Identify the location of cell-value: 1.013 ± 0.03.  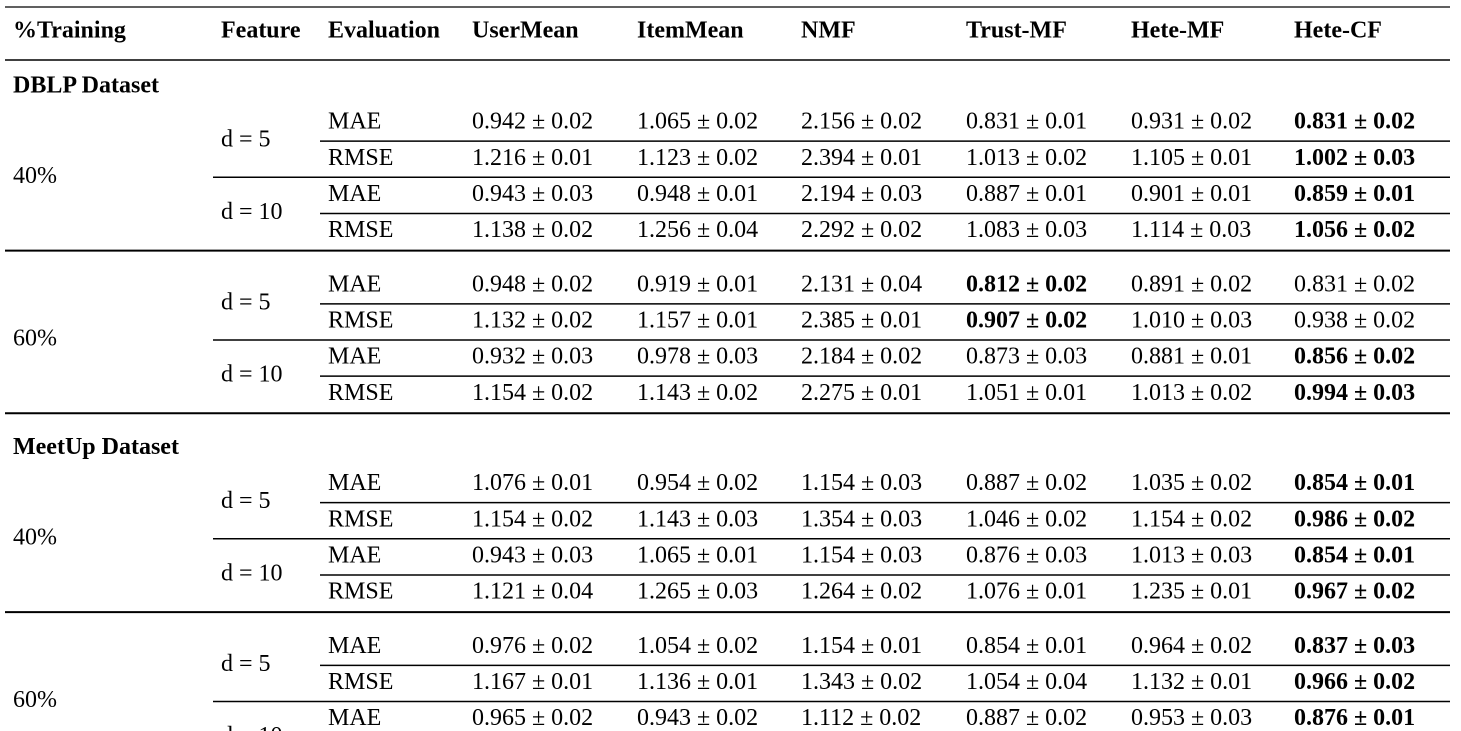
(1191, 555).